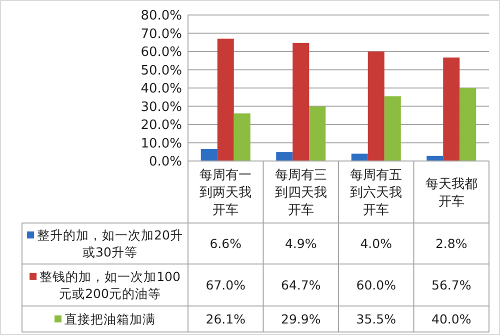 The width and height of the screenshot is (500, 335). I want to click on data-label: 56.7%, so click(452, 285).